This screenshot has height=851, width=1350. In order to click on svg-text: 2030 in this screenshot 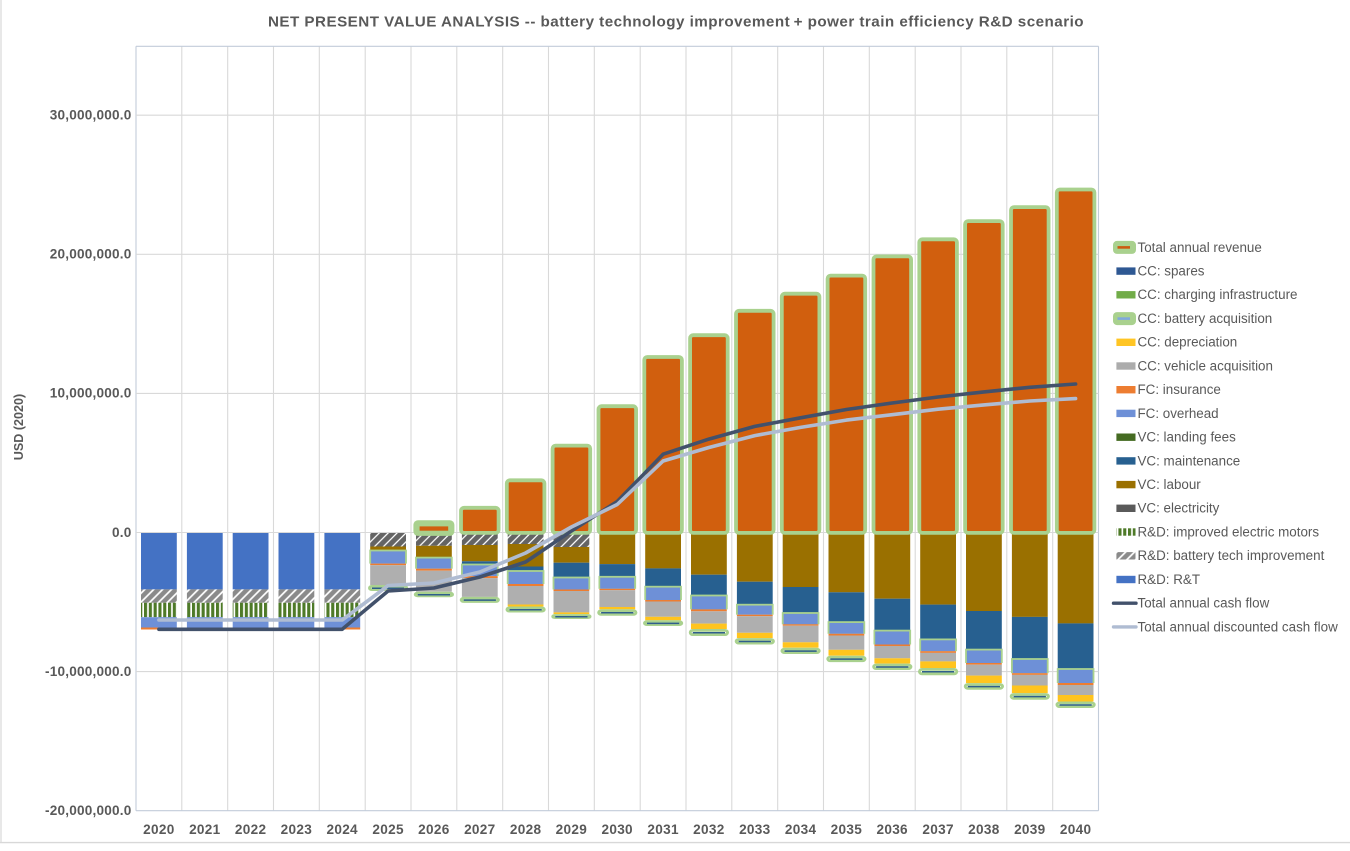, I will do `click(616, 829)`.